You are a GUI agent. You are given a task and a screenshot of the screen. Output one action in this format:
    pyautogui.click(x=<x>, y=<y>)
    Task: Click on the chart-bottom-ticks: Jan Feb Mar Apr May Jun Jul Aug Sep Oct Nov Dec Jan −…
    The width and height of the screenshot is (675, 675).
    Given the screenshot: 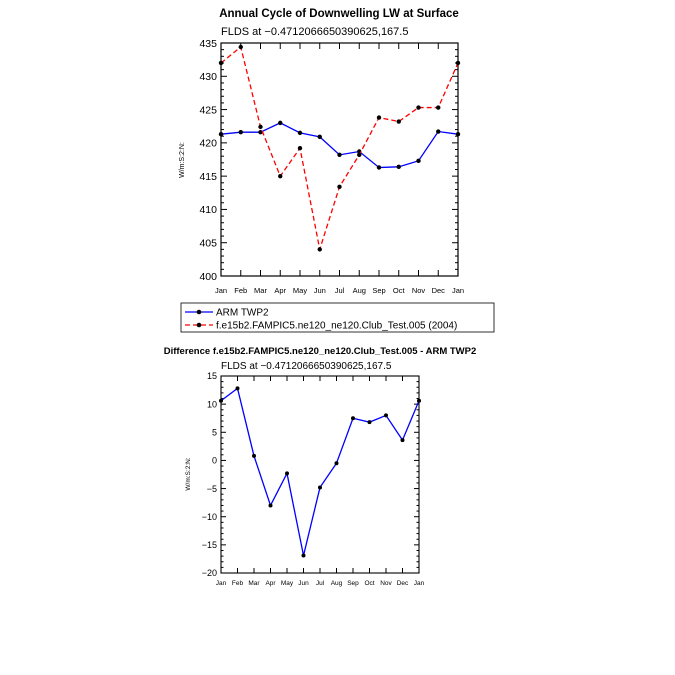 What is the action you would take?
    pyautogui.click(x=313, y=479)
    